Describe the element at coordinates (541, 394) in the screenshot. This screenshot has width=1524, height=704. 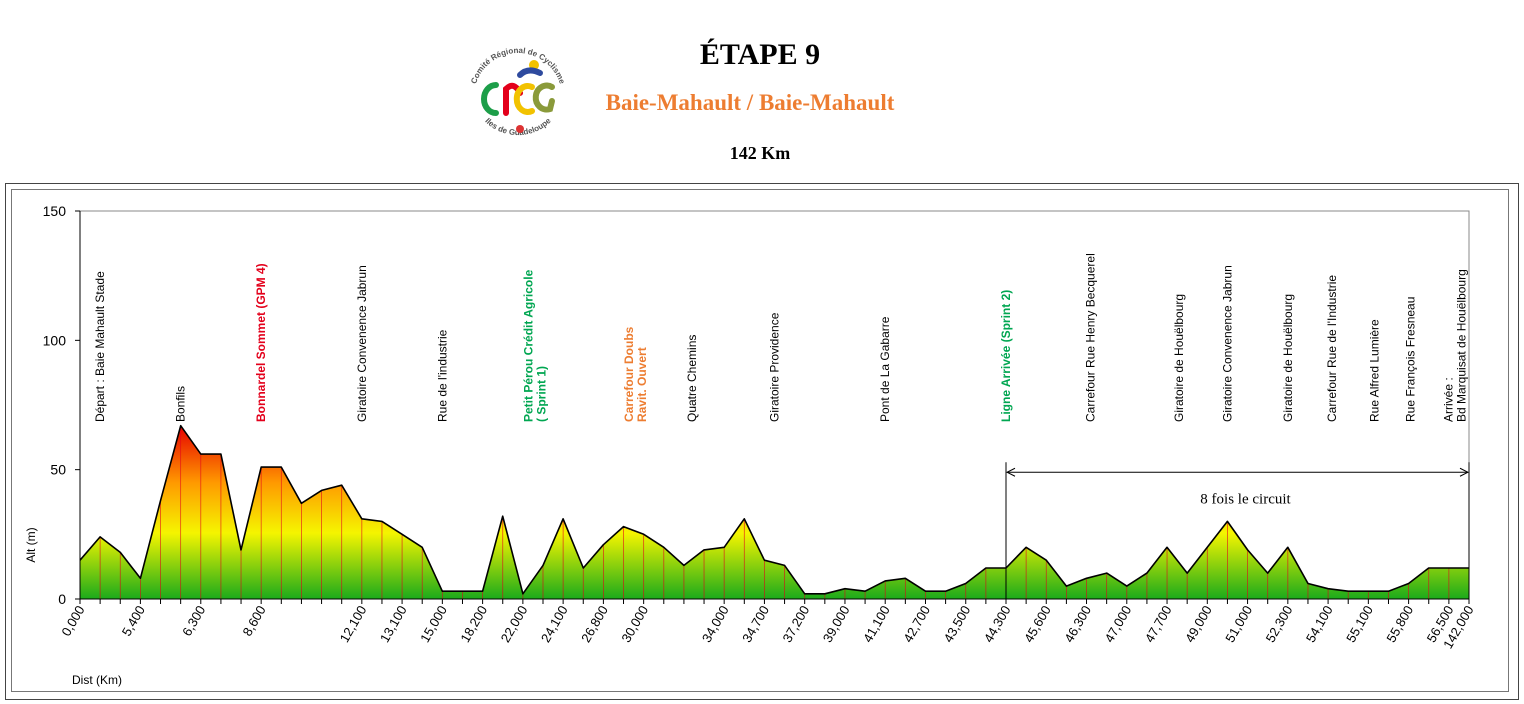
I see `annotation-text: ( Sprint 1)` at that location.